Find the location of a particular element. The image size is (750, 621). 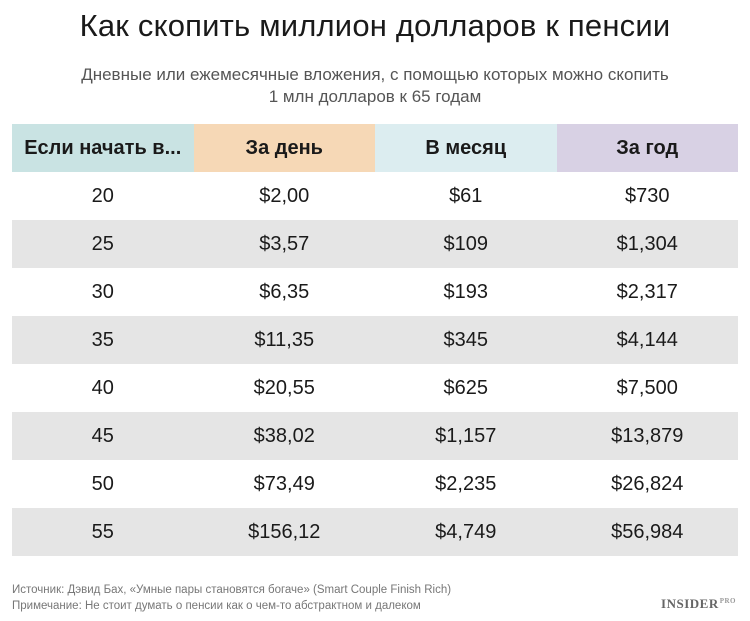

cell-age: 40 is located at coordinates (102, 387).